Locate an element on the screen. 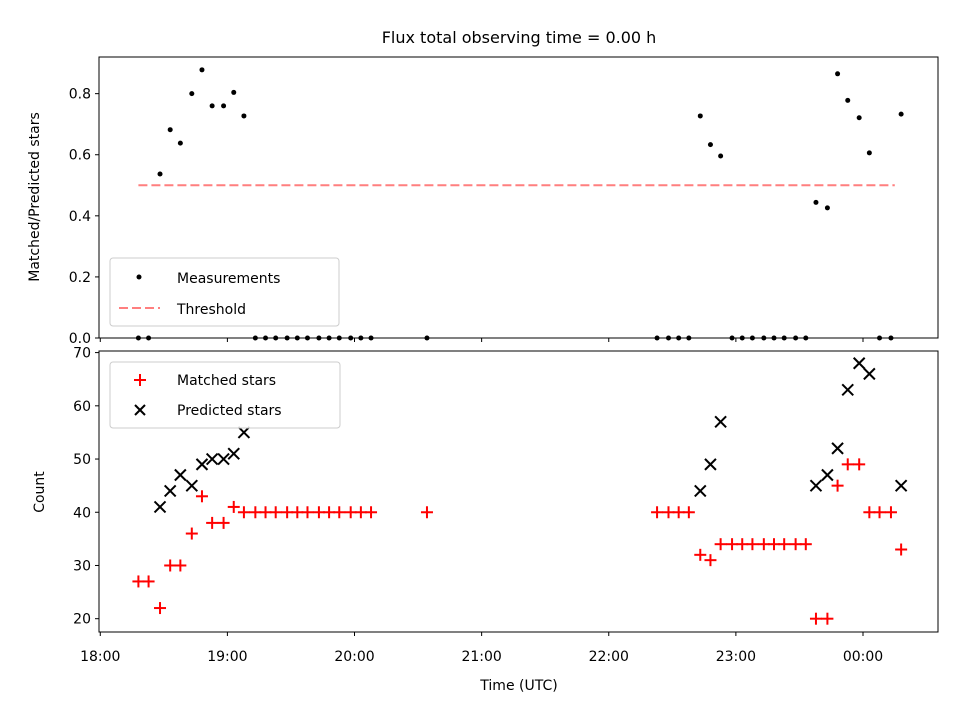 Image resolution: width=960 pixels, height=720 pixels. top-y-tick-label: 0.0 is located at coordinates (80, 339).